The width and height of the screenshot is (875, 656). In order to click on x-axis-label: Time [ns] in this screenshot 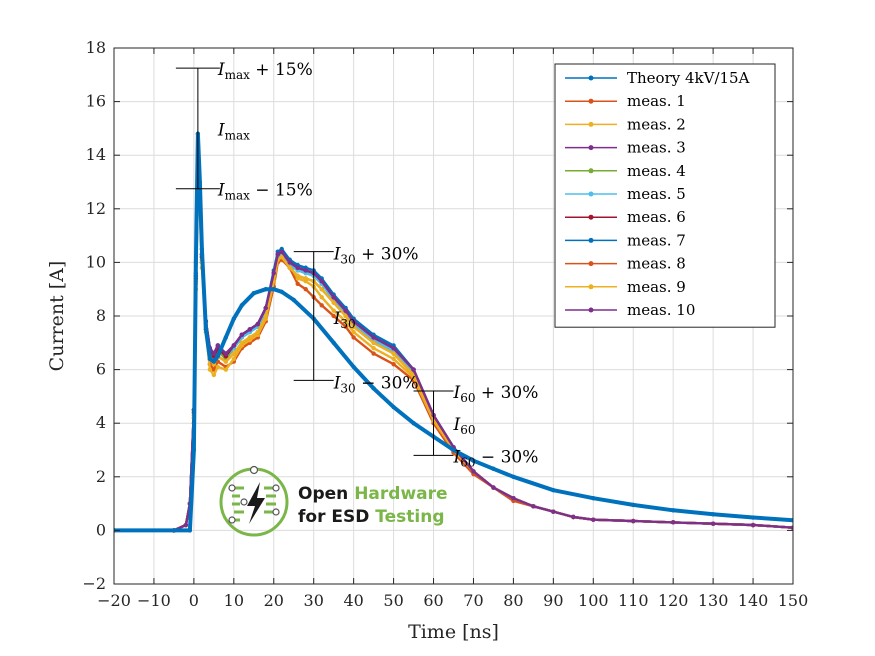, I will do `click(453, 632)`.